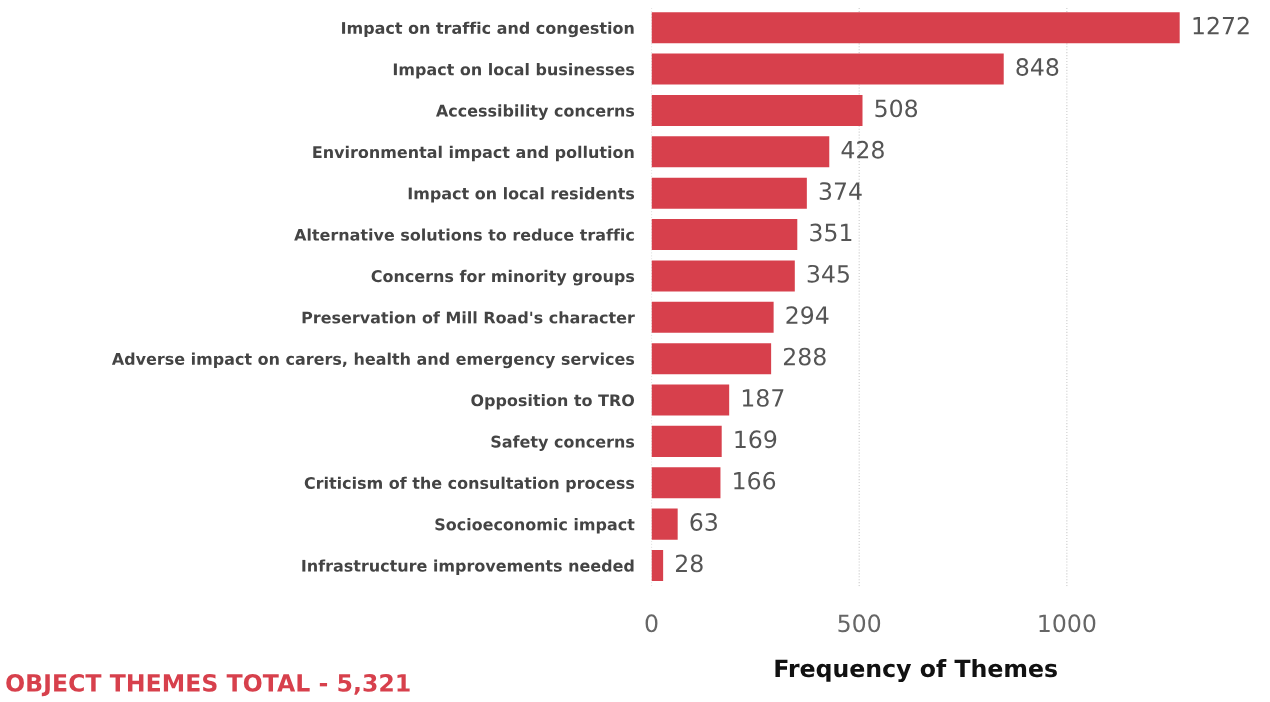 This screenshot has width=1270, height=702. I want to click on y-tick-label: Socioeconomic impact, so click(535, 526).